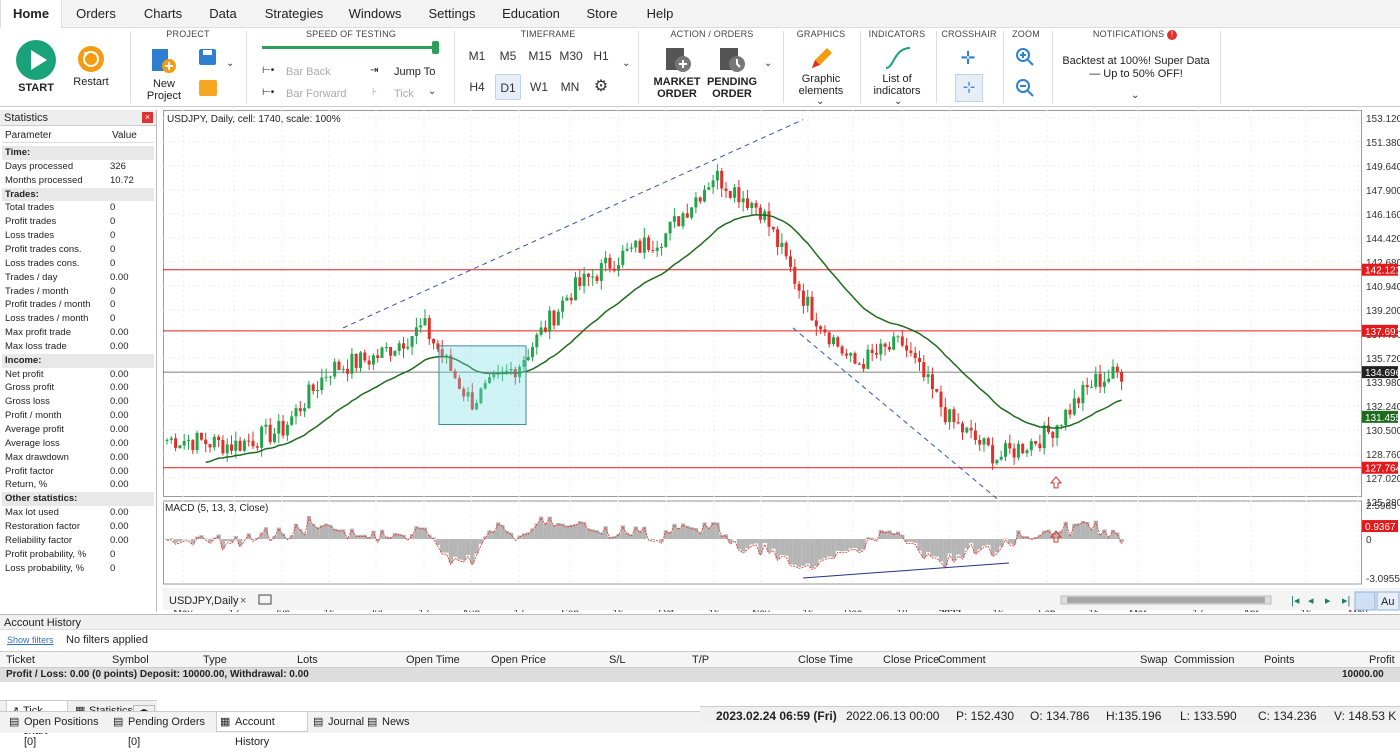  Describe the element at coordinates (539, 87) in the screenshot. I see `tf-w1: W1` at that location.